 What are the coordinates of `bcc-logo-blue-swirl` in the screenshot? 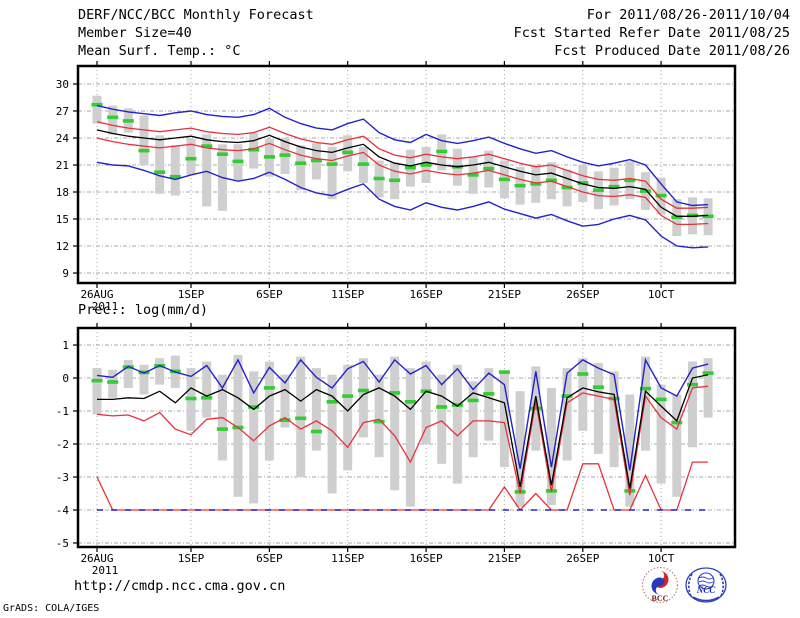 It's located at (658, 586).